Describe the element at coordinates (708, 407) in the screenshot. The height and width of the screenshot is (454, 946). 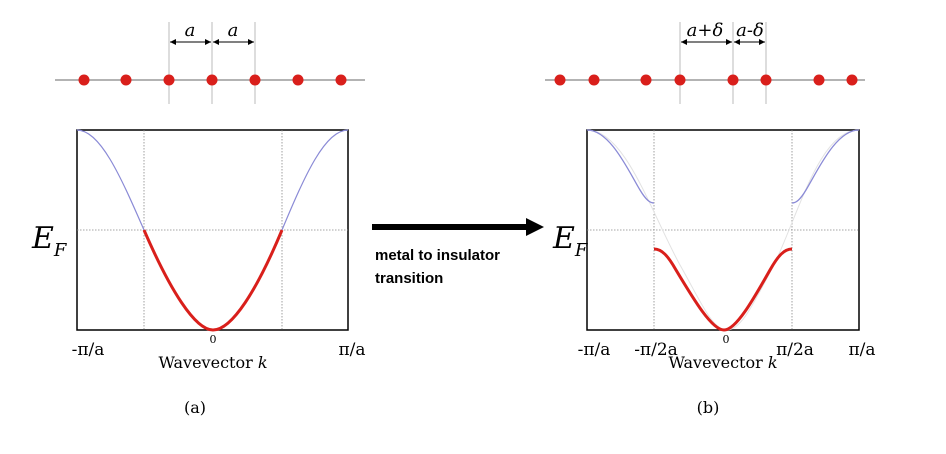
I see `panel-caption: (b)` at that location.